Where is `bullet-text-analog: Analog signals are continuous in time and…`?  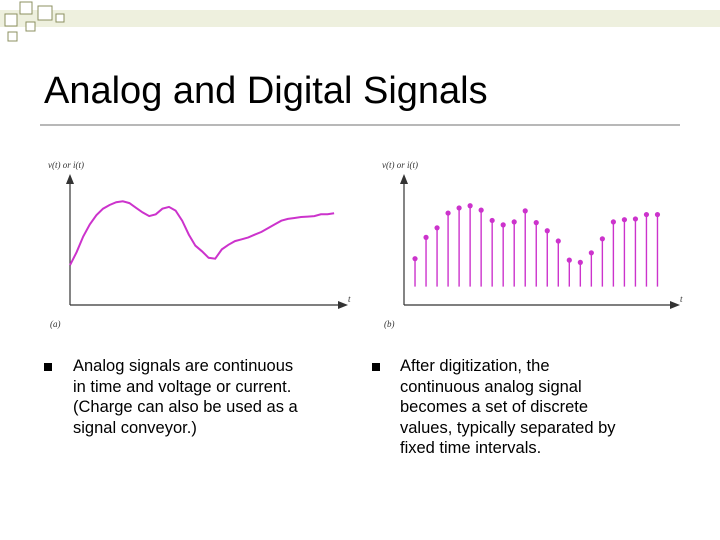
bullet-text-analog: Analog signals are continuous in time and… is located at coordinates (218, 397).